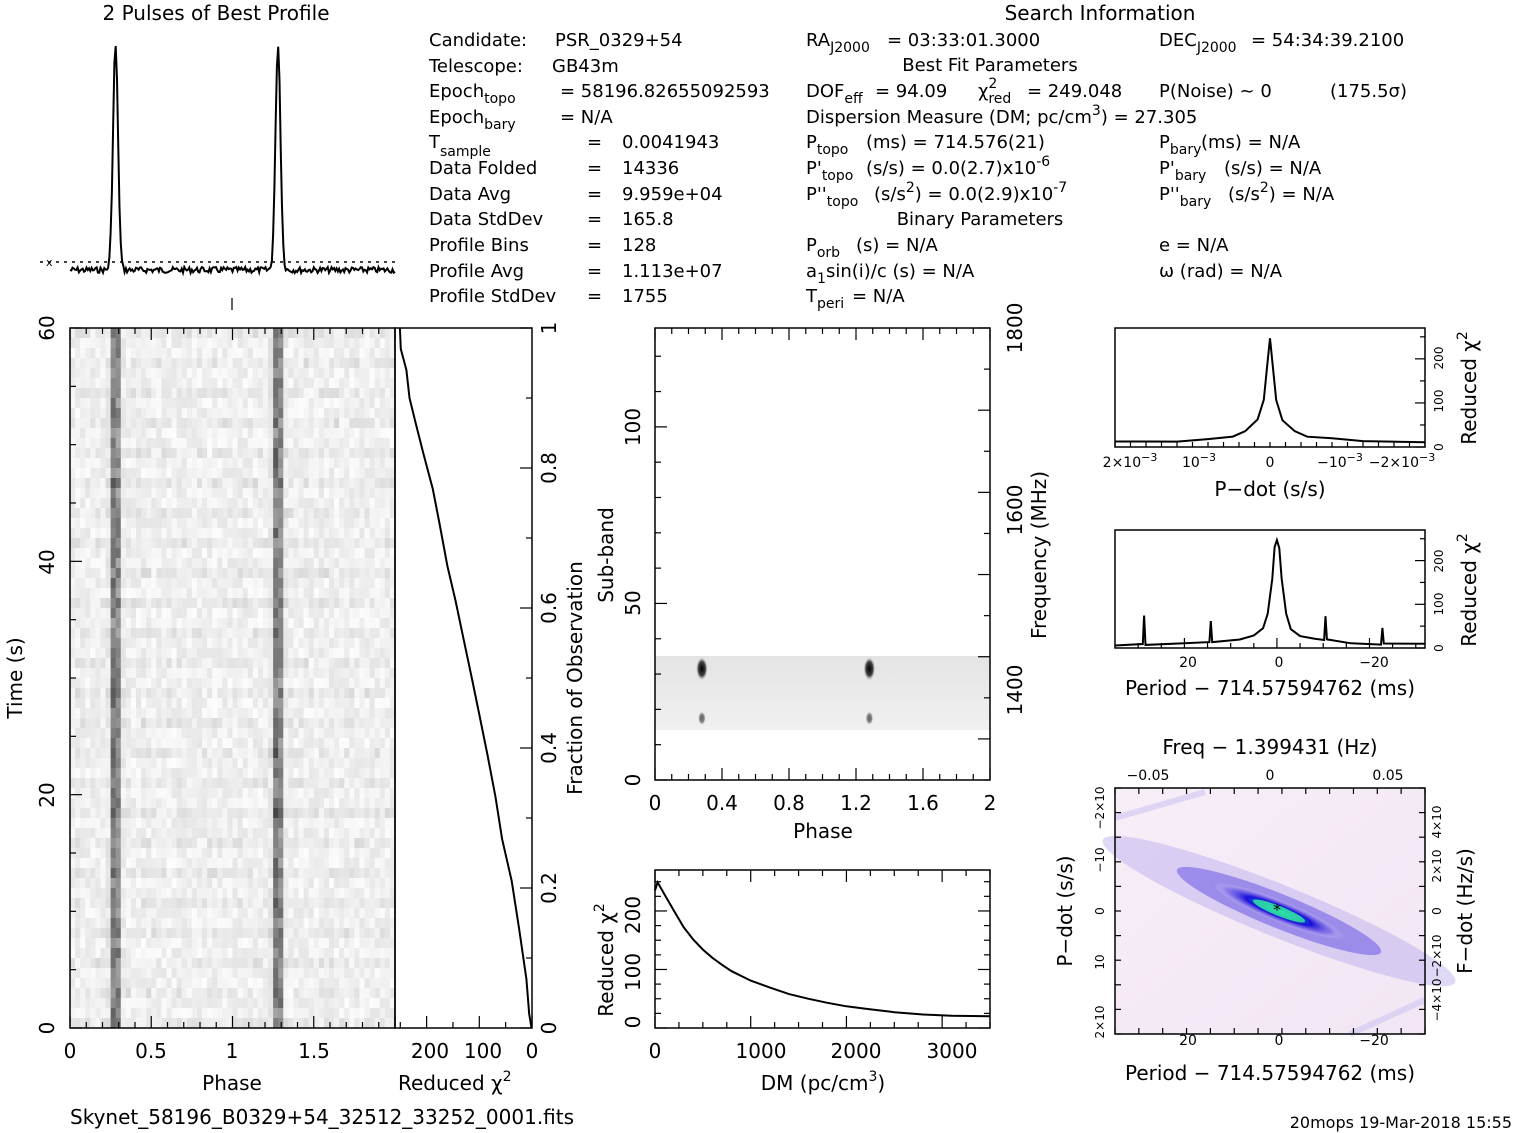 The height and width of the screenshot is (1133, 1517). What do you see at coordinates (232, 1051) in the screenshot?
I see `time-phase-x-tick-2: 1` at bounding box center [232, 1051].